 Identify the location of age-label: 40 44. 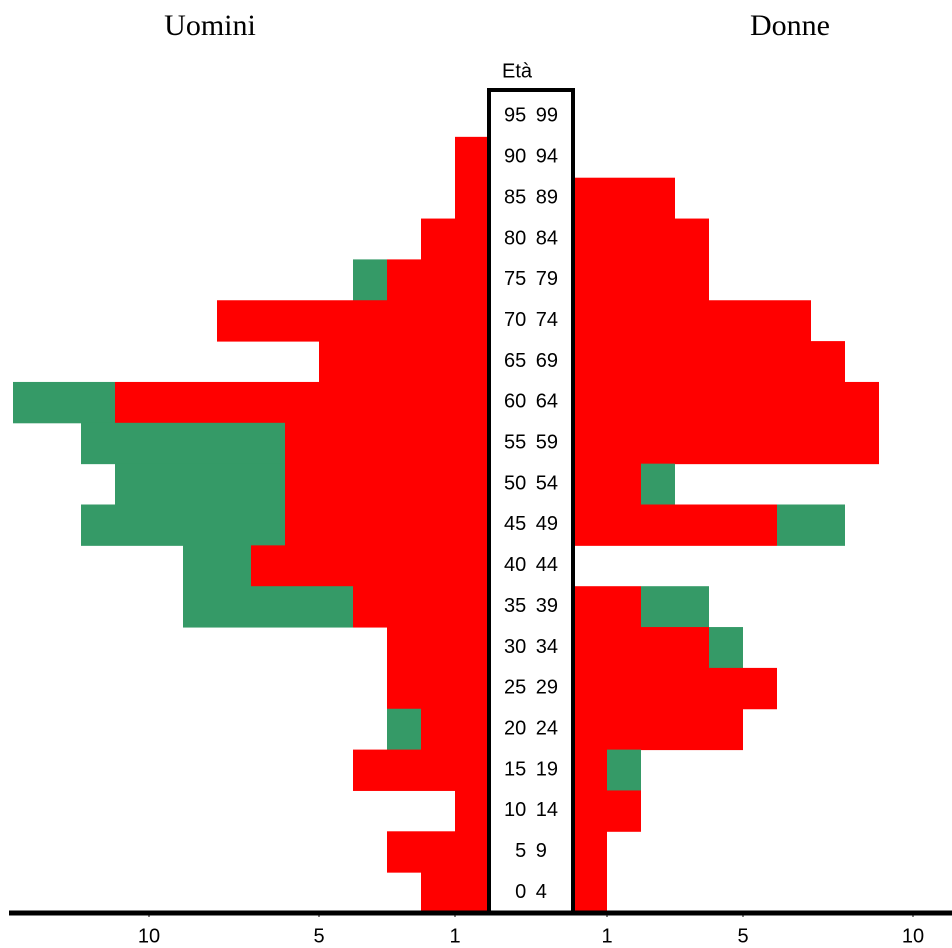
(531, 565).